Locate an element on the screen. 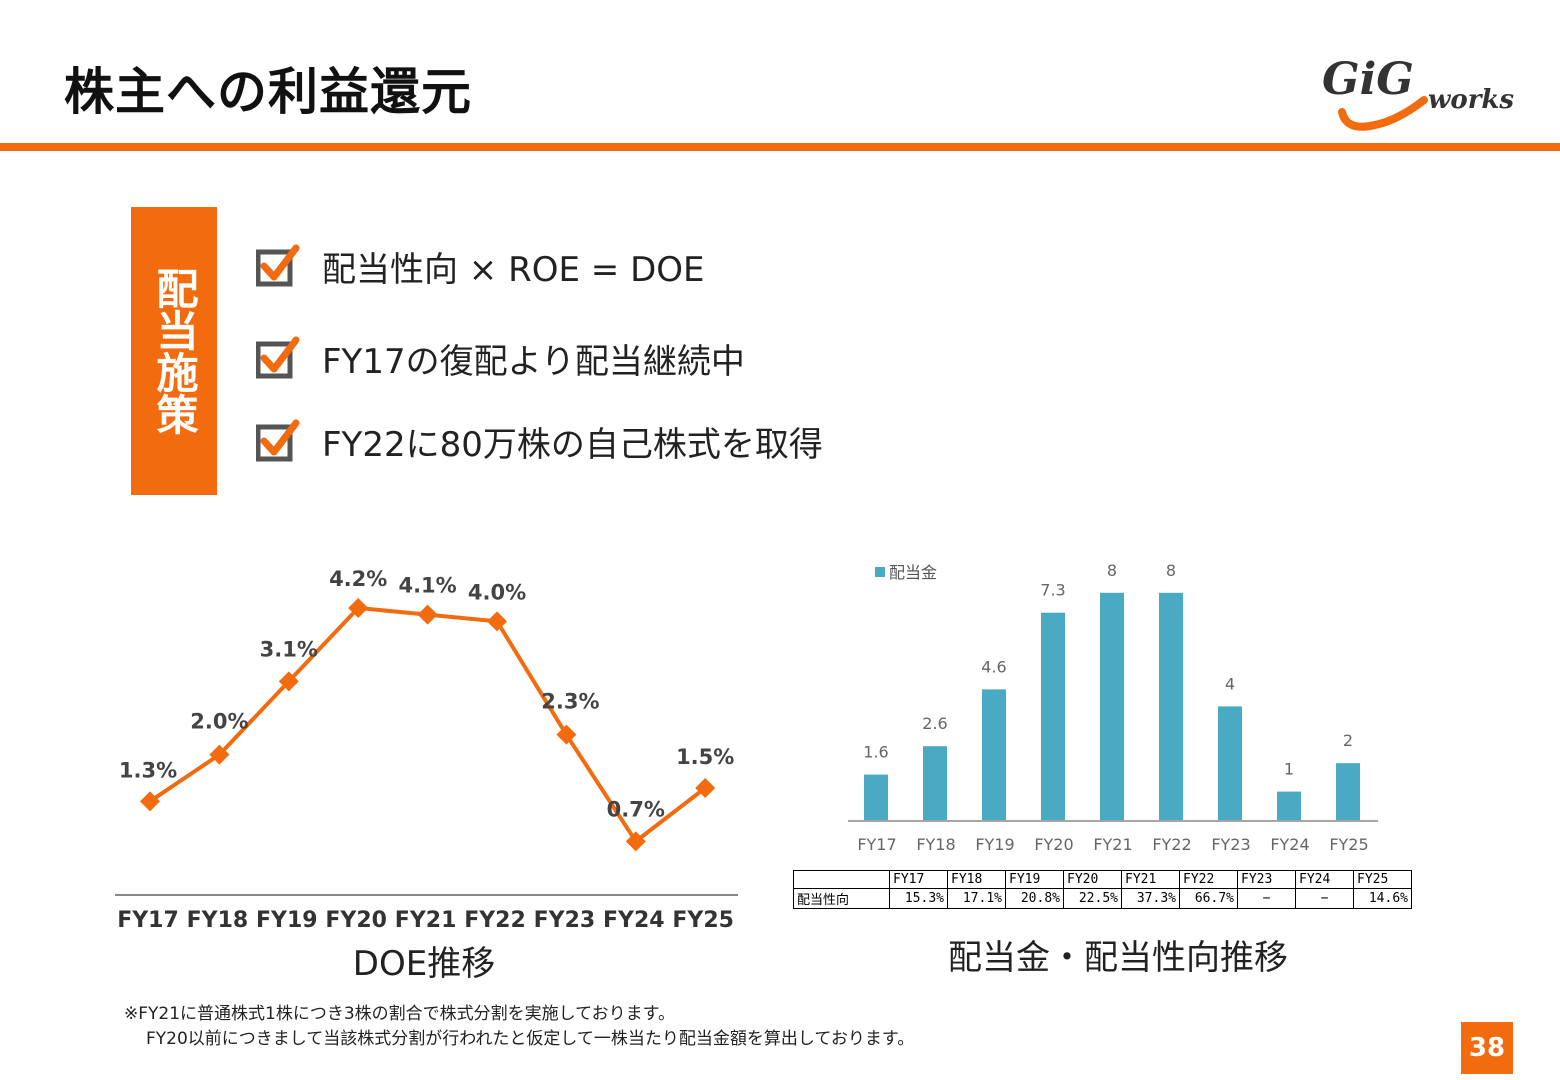 Image resolution: width=1560 pixels, height=1080 pixels. page-number: 38 is located at coordinates (1487, 1048).